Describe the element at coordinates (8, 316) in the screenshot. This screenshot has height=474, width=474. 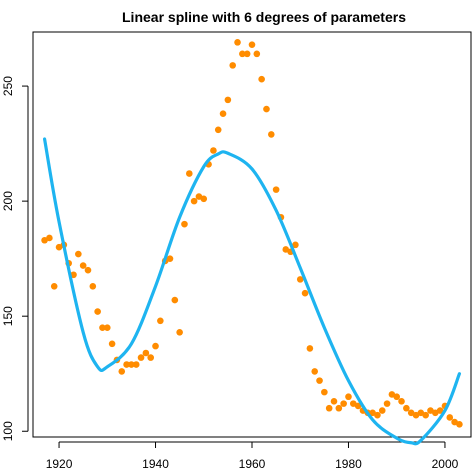
I see `y-tick-label: 150` at that location.